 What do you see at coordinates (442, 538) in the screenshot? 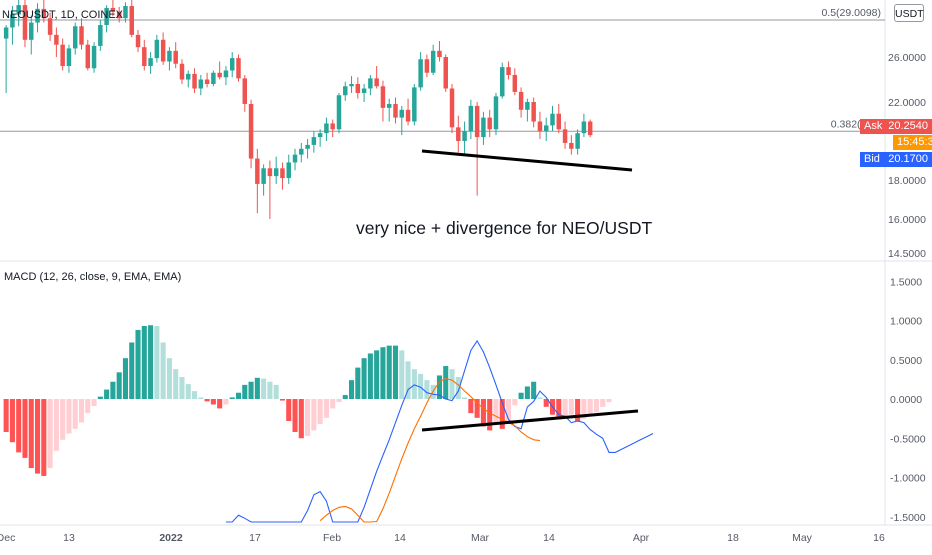
I see `time-axis: Dec 13 2022 17 Feb 14 Mar 14 Apr 18 May 16` at bounding box center [442, 538].